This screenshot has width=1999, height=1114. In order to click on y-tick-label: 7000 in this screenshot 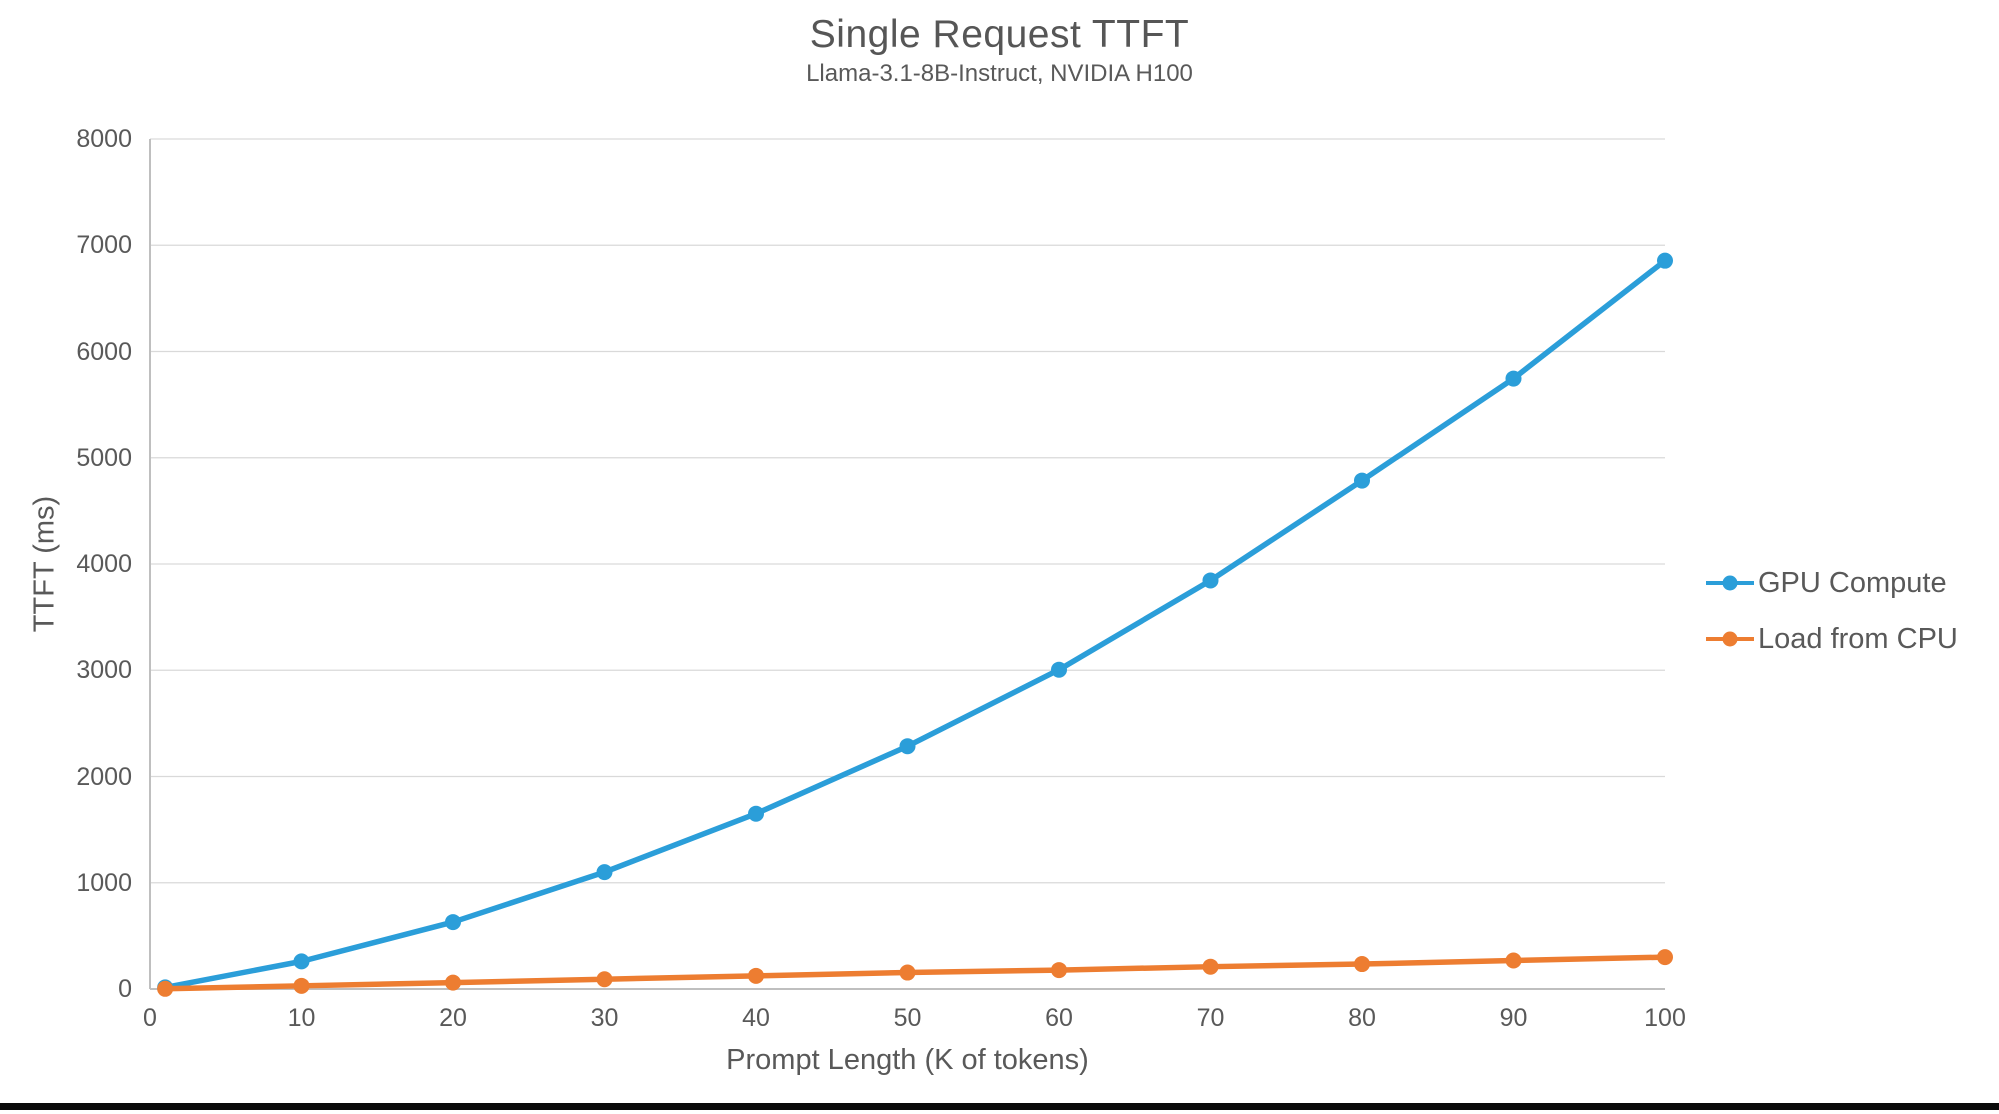, I will do `click(104, 245)`.